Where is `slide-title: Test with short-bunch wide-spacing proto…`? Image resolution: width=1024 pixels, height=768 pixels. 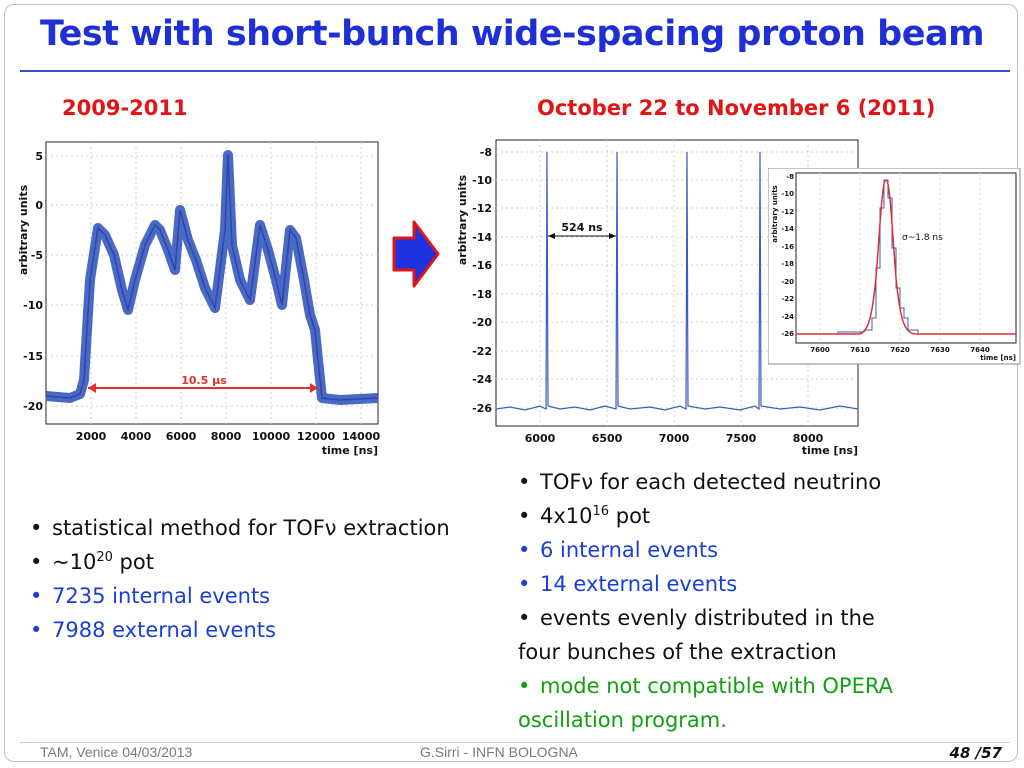 slide-title: Test with short-bunch wide-spacing proto… is located at coordinates (512, 34).